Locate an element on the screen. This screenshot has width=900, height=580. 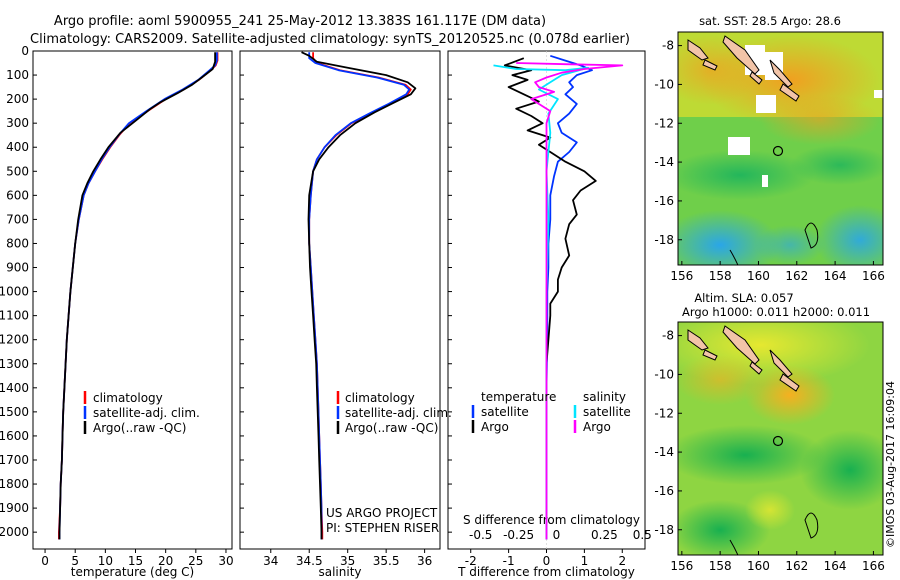
pi-label: PI: STEPHEN RISER is located at coordinates (382, 528).